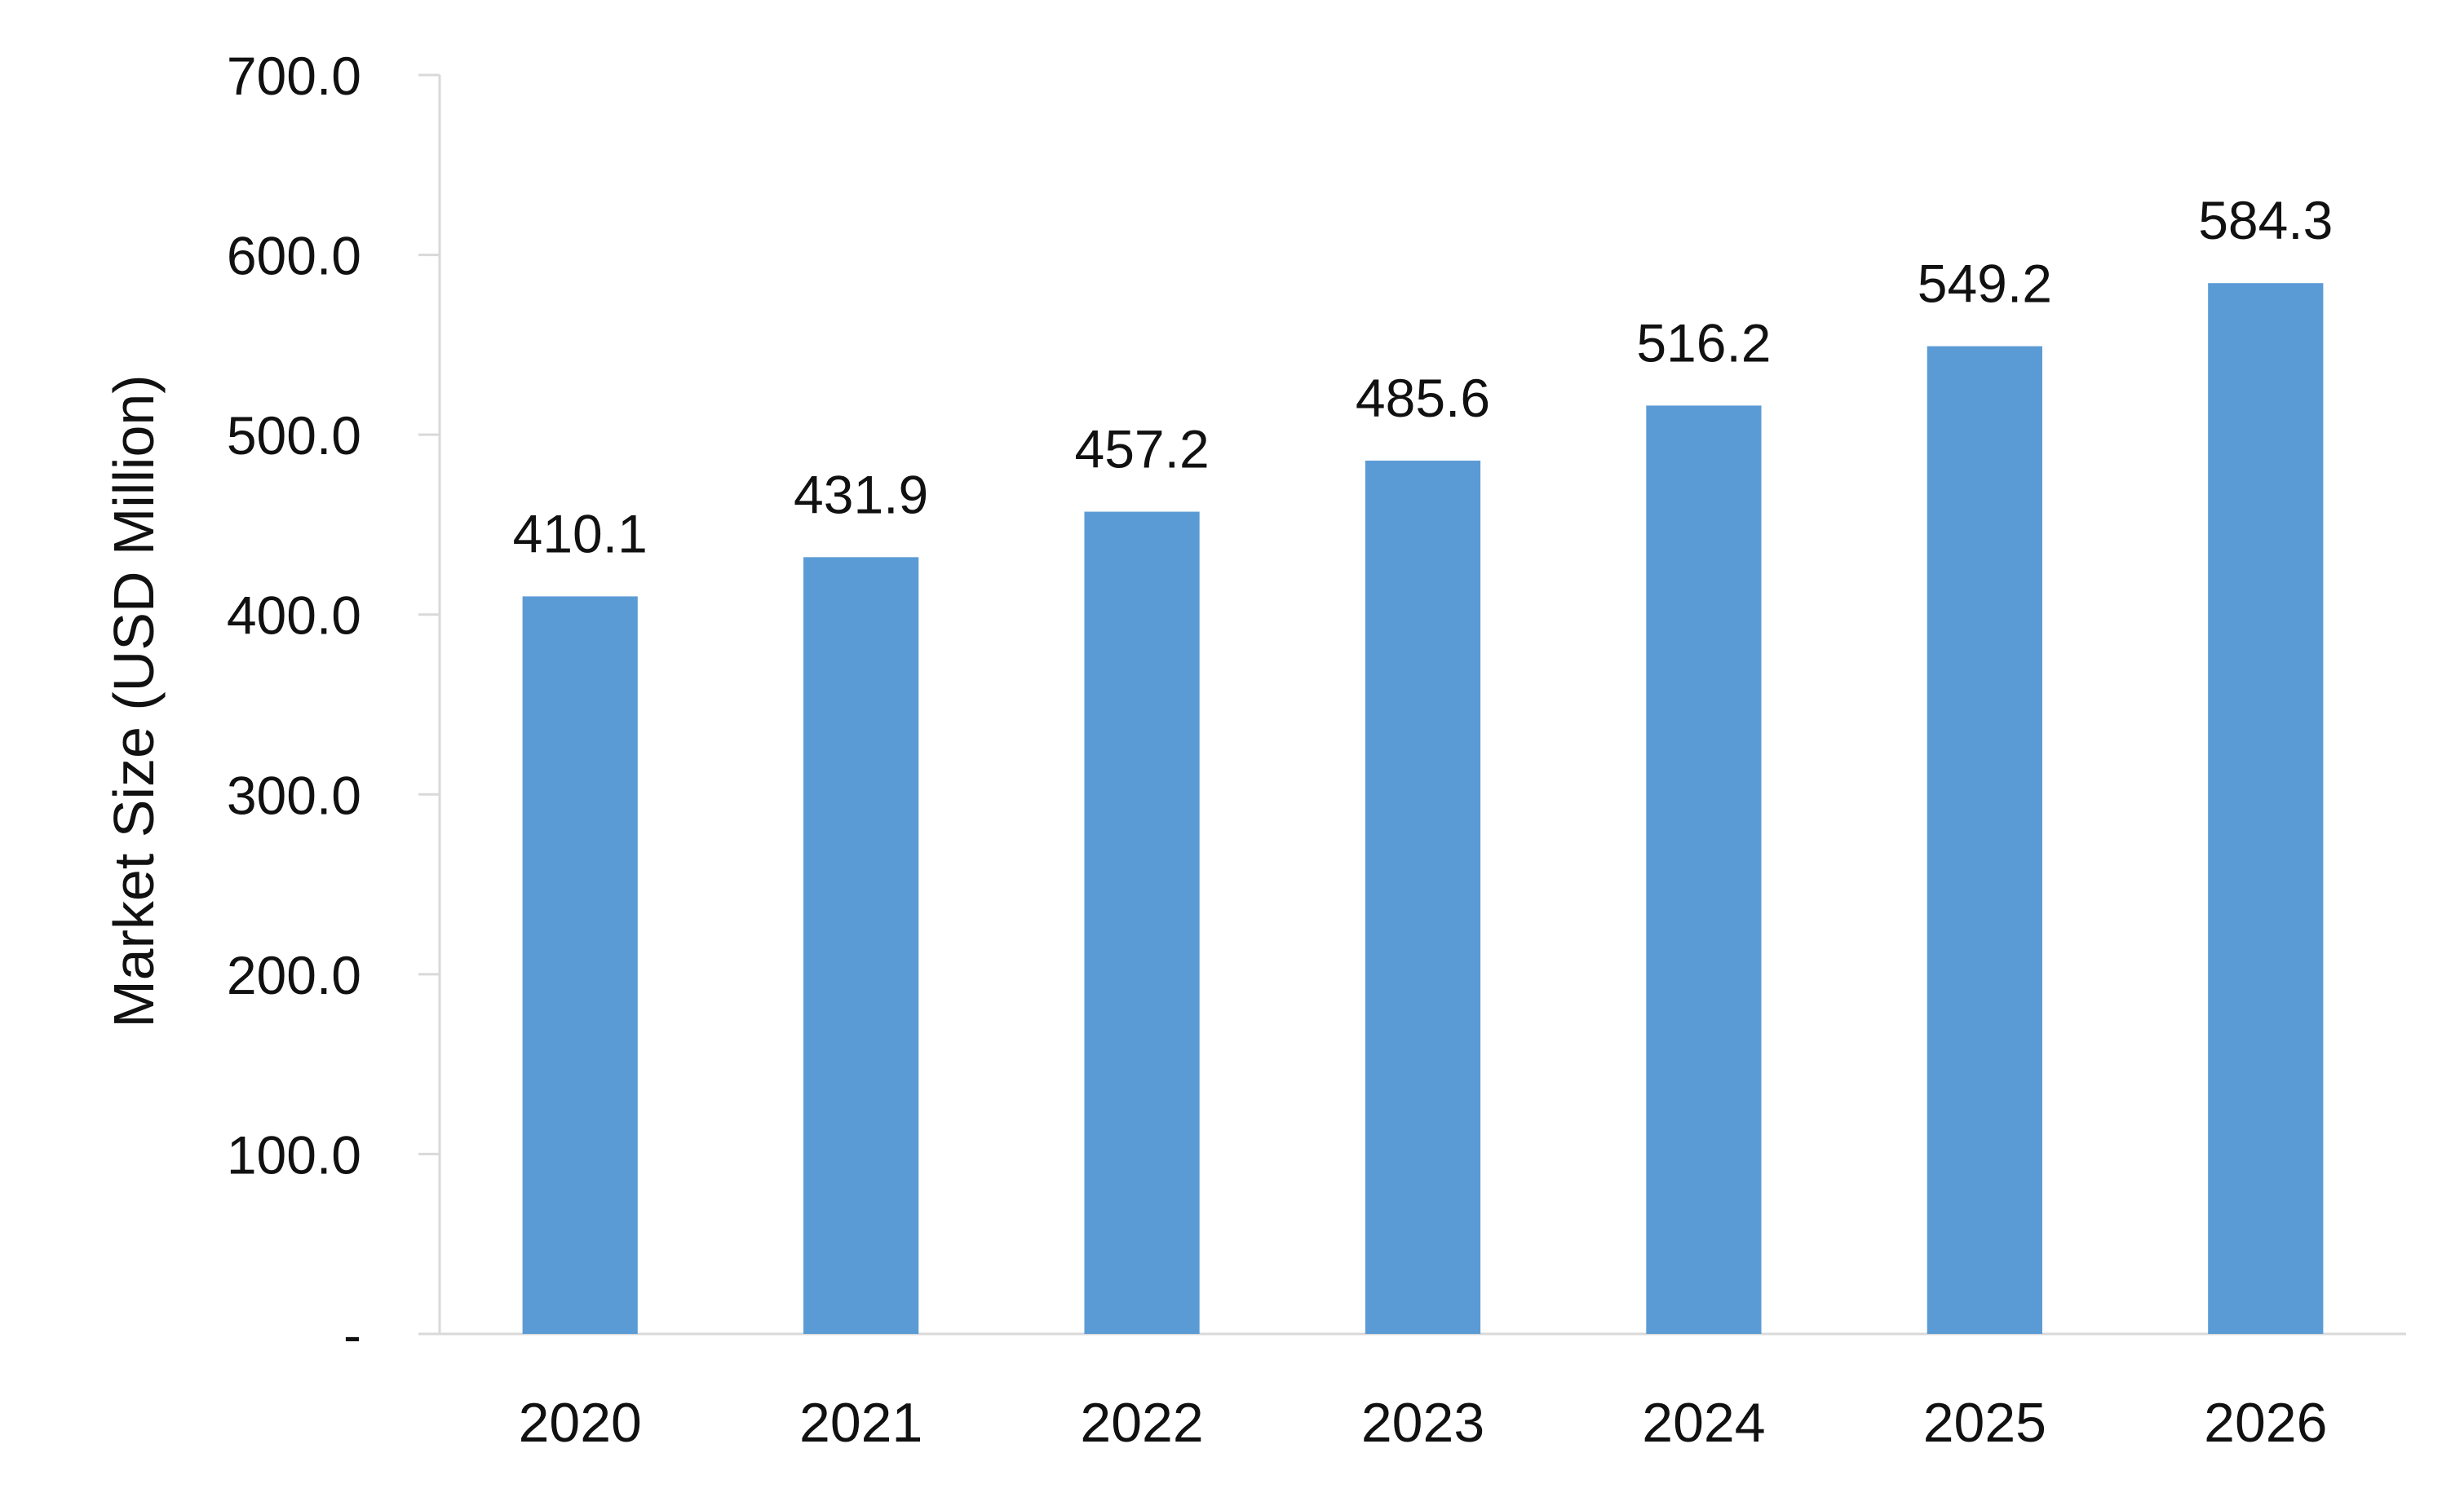  What do you see at coordinates (134, 700) in the screenshot?
I see `y-axis-title: Market Size (USD Million)` at bounding box center [134, 700].